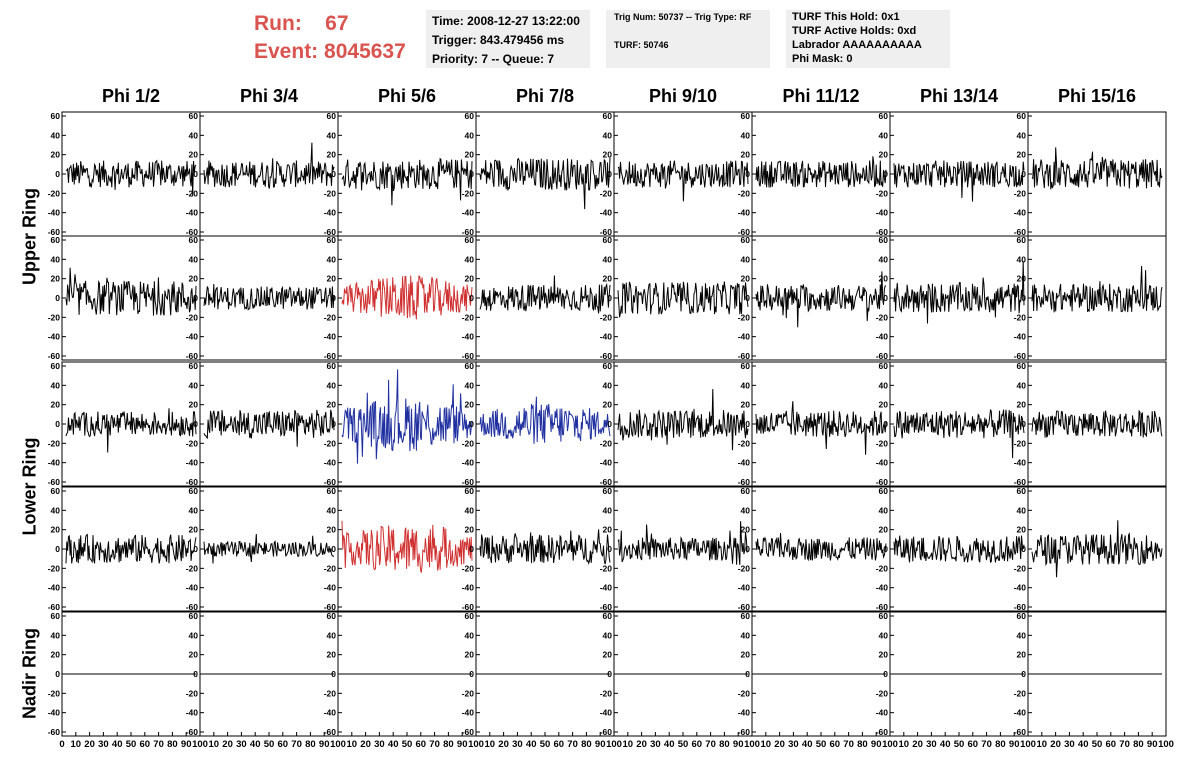  Describe the element at coordinates (1090, 298) in the screenshot. I see `panel-r1-c7: 60 40 20 0 -20 -40 -60` at that location.